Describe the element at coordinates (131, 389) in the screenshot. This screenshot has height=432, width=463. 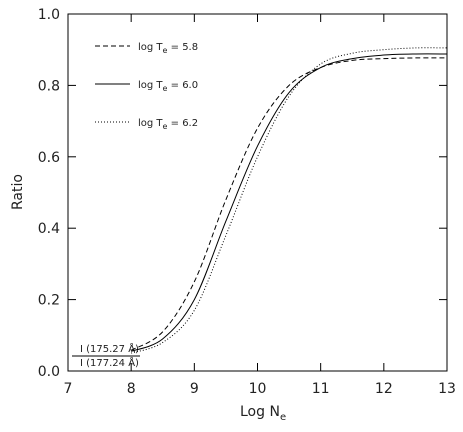
I see `x-tick-label: 8` at that location.